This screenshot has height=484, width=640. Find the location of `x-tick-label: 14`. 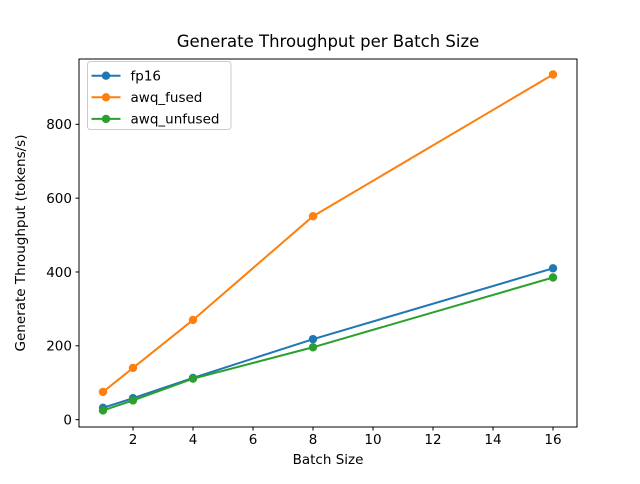

x-tick-label: 14 is located at coordinates (492, 440).